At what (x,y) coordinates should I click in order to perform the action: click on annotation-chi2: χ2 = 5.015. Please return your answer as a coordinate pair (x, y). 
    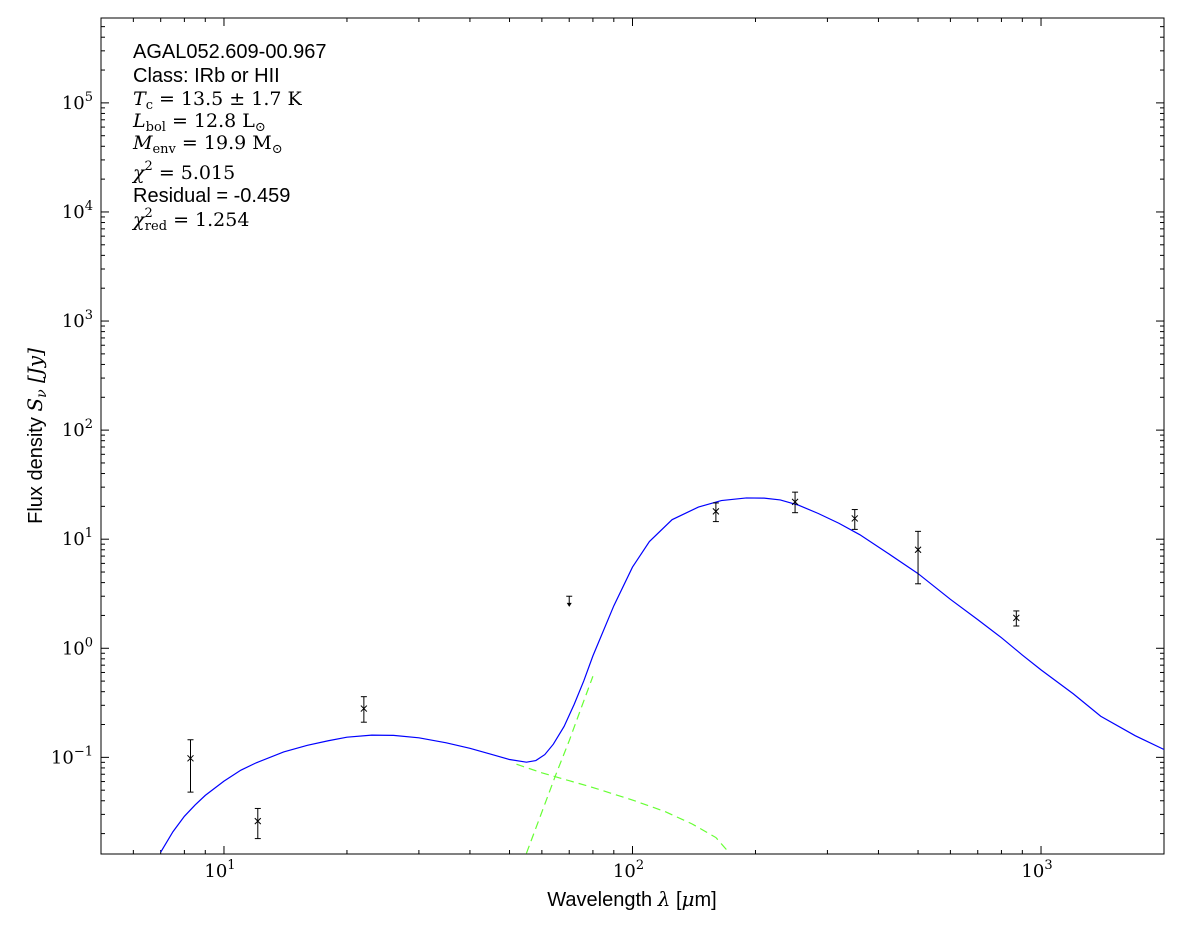
    Looking at the image, I should click on (183, 171).